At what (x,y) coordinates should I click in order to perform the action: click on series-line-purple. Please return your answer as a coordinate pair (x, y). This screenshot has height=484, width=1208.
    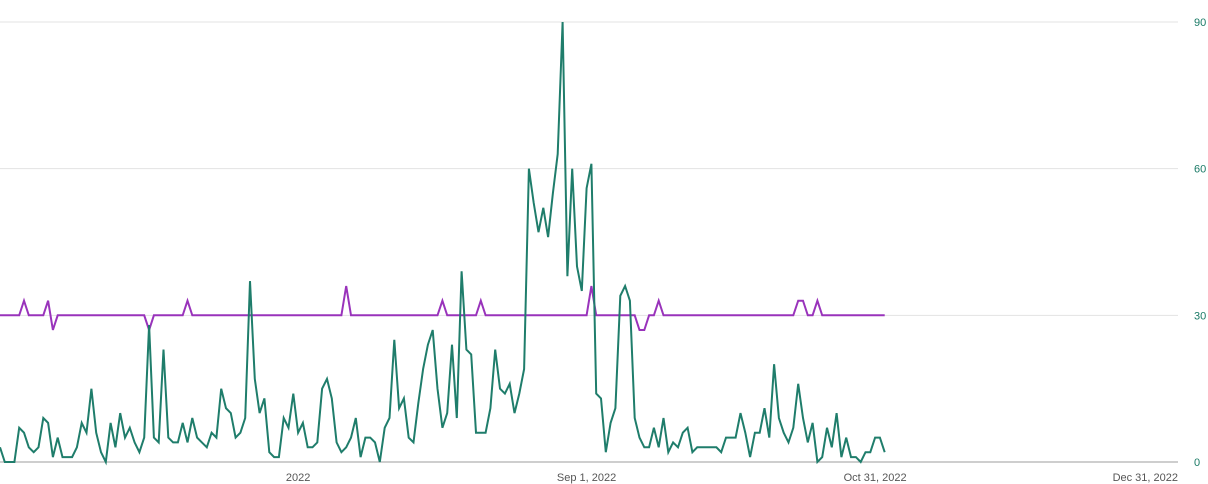
    Looking at the image, I should click on (442, 309).